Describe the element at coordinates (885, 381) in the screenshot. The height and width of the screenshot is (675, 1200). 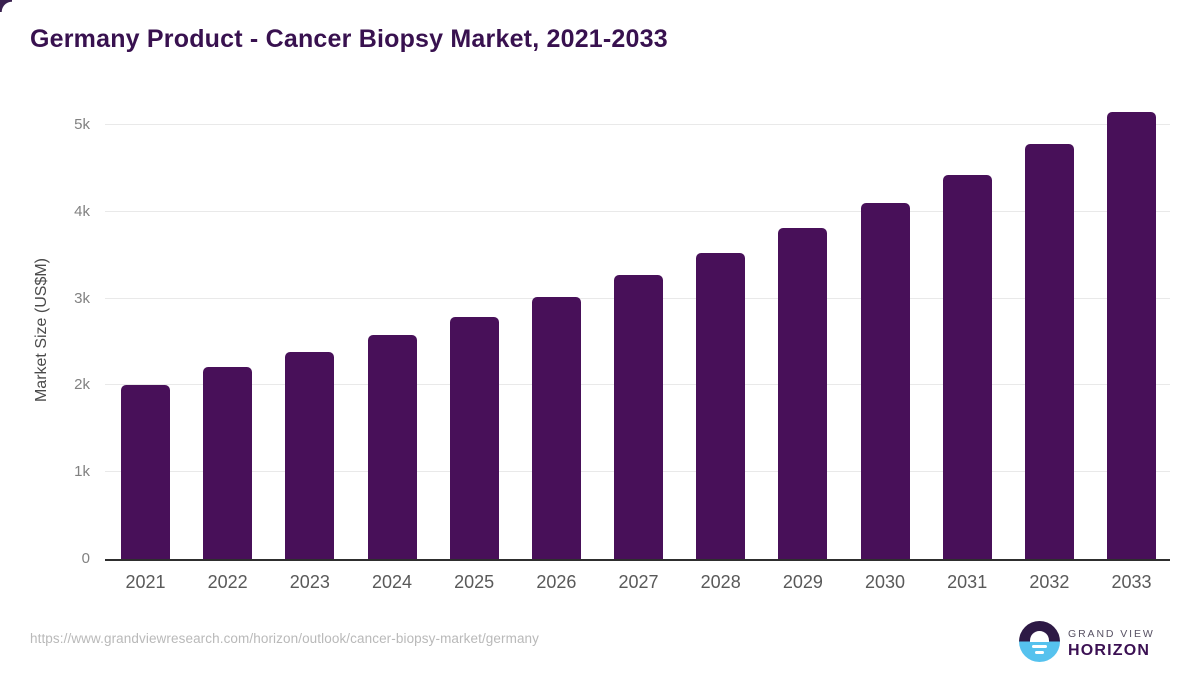
I see `bar-2030` at that location.